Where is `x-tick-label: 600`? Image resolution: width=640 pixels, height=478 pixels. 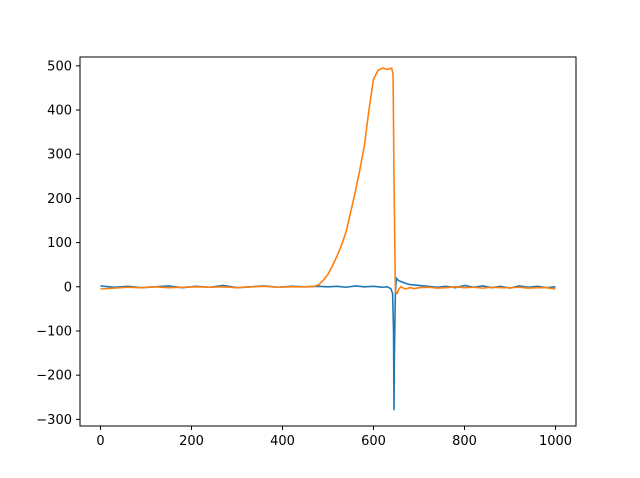
x-tick-label: 600 is located at coordinates (373, 441).